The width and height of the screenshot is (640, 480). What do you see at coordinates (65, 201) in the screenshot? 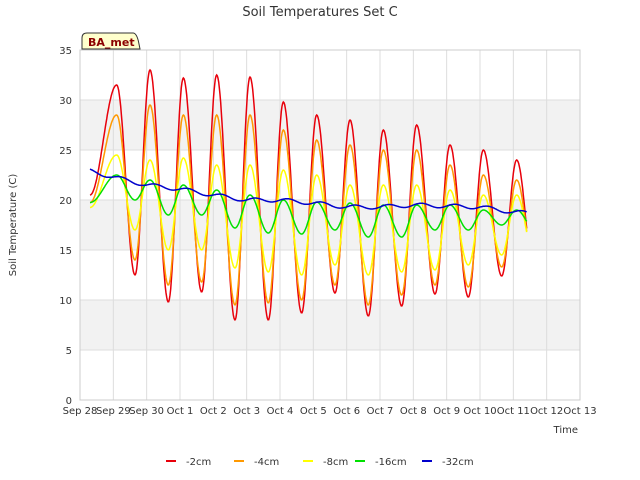
I see `y-tick-label: 20` at bounding box center [65, 201].